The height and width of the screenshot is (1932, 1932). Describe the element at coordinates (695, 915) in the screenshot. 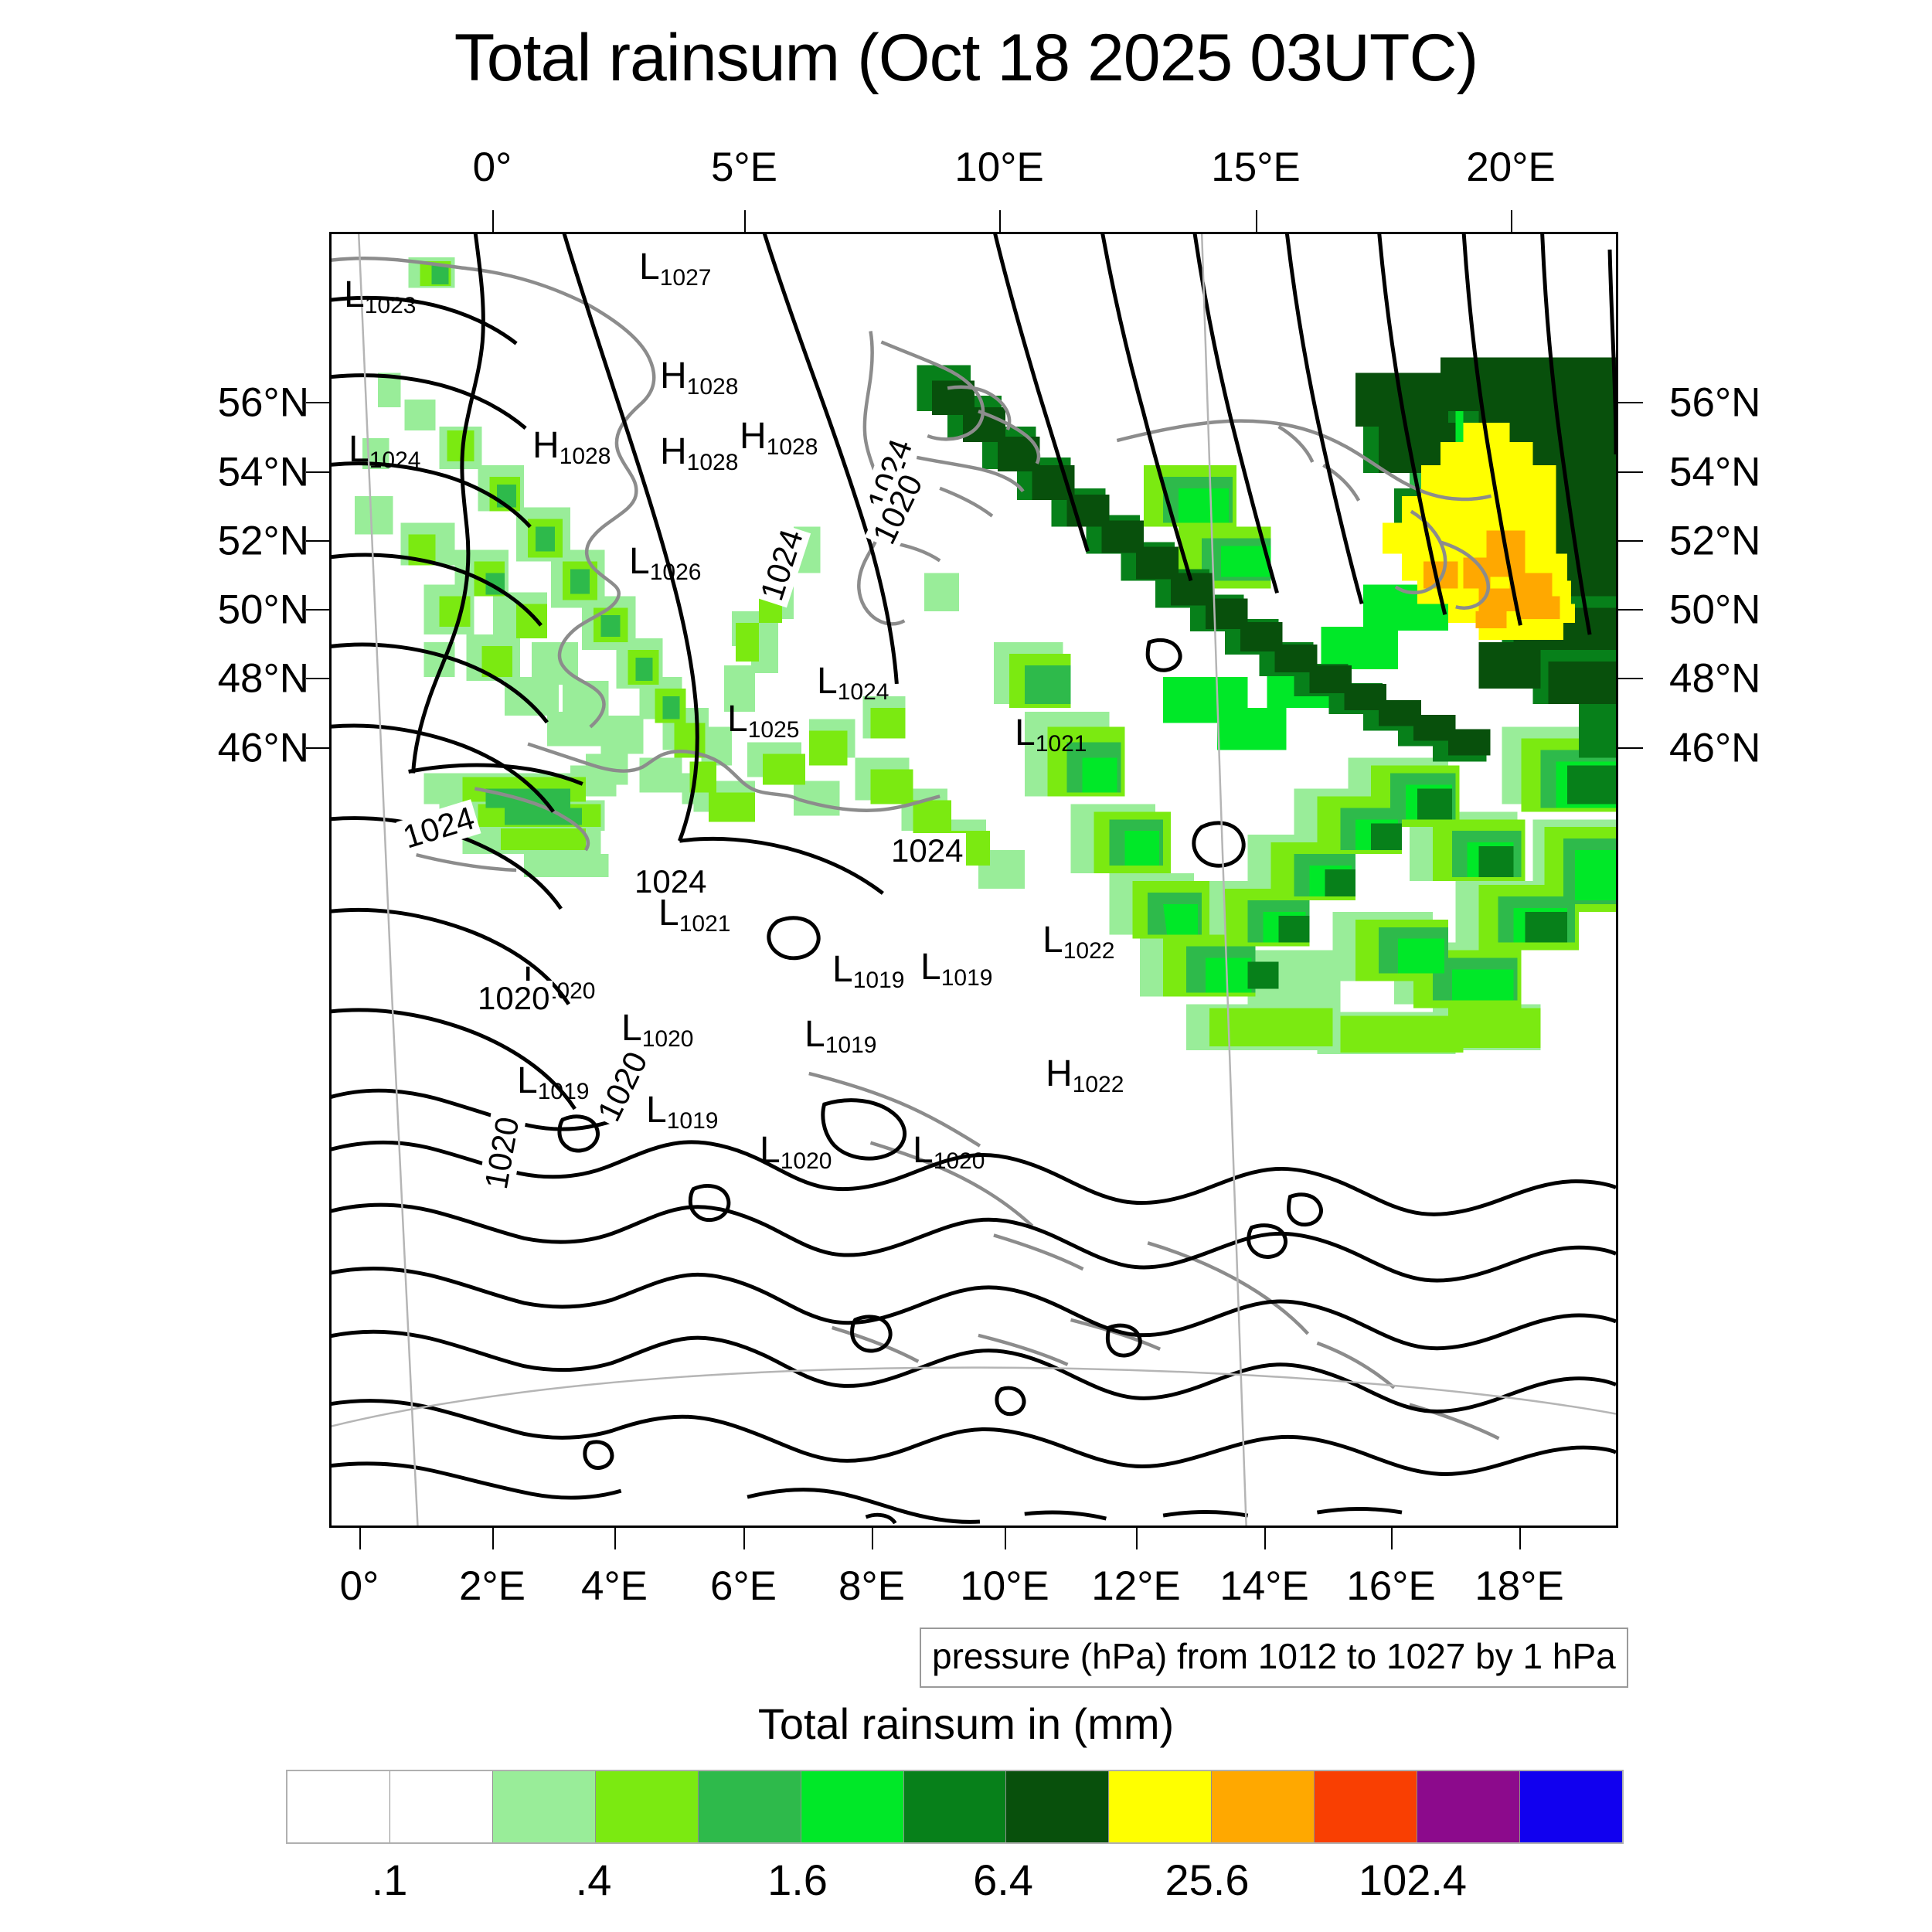

I see `low-label-1021-b: L1021` at that location.